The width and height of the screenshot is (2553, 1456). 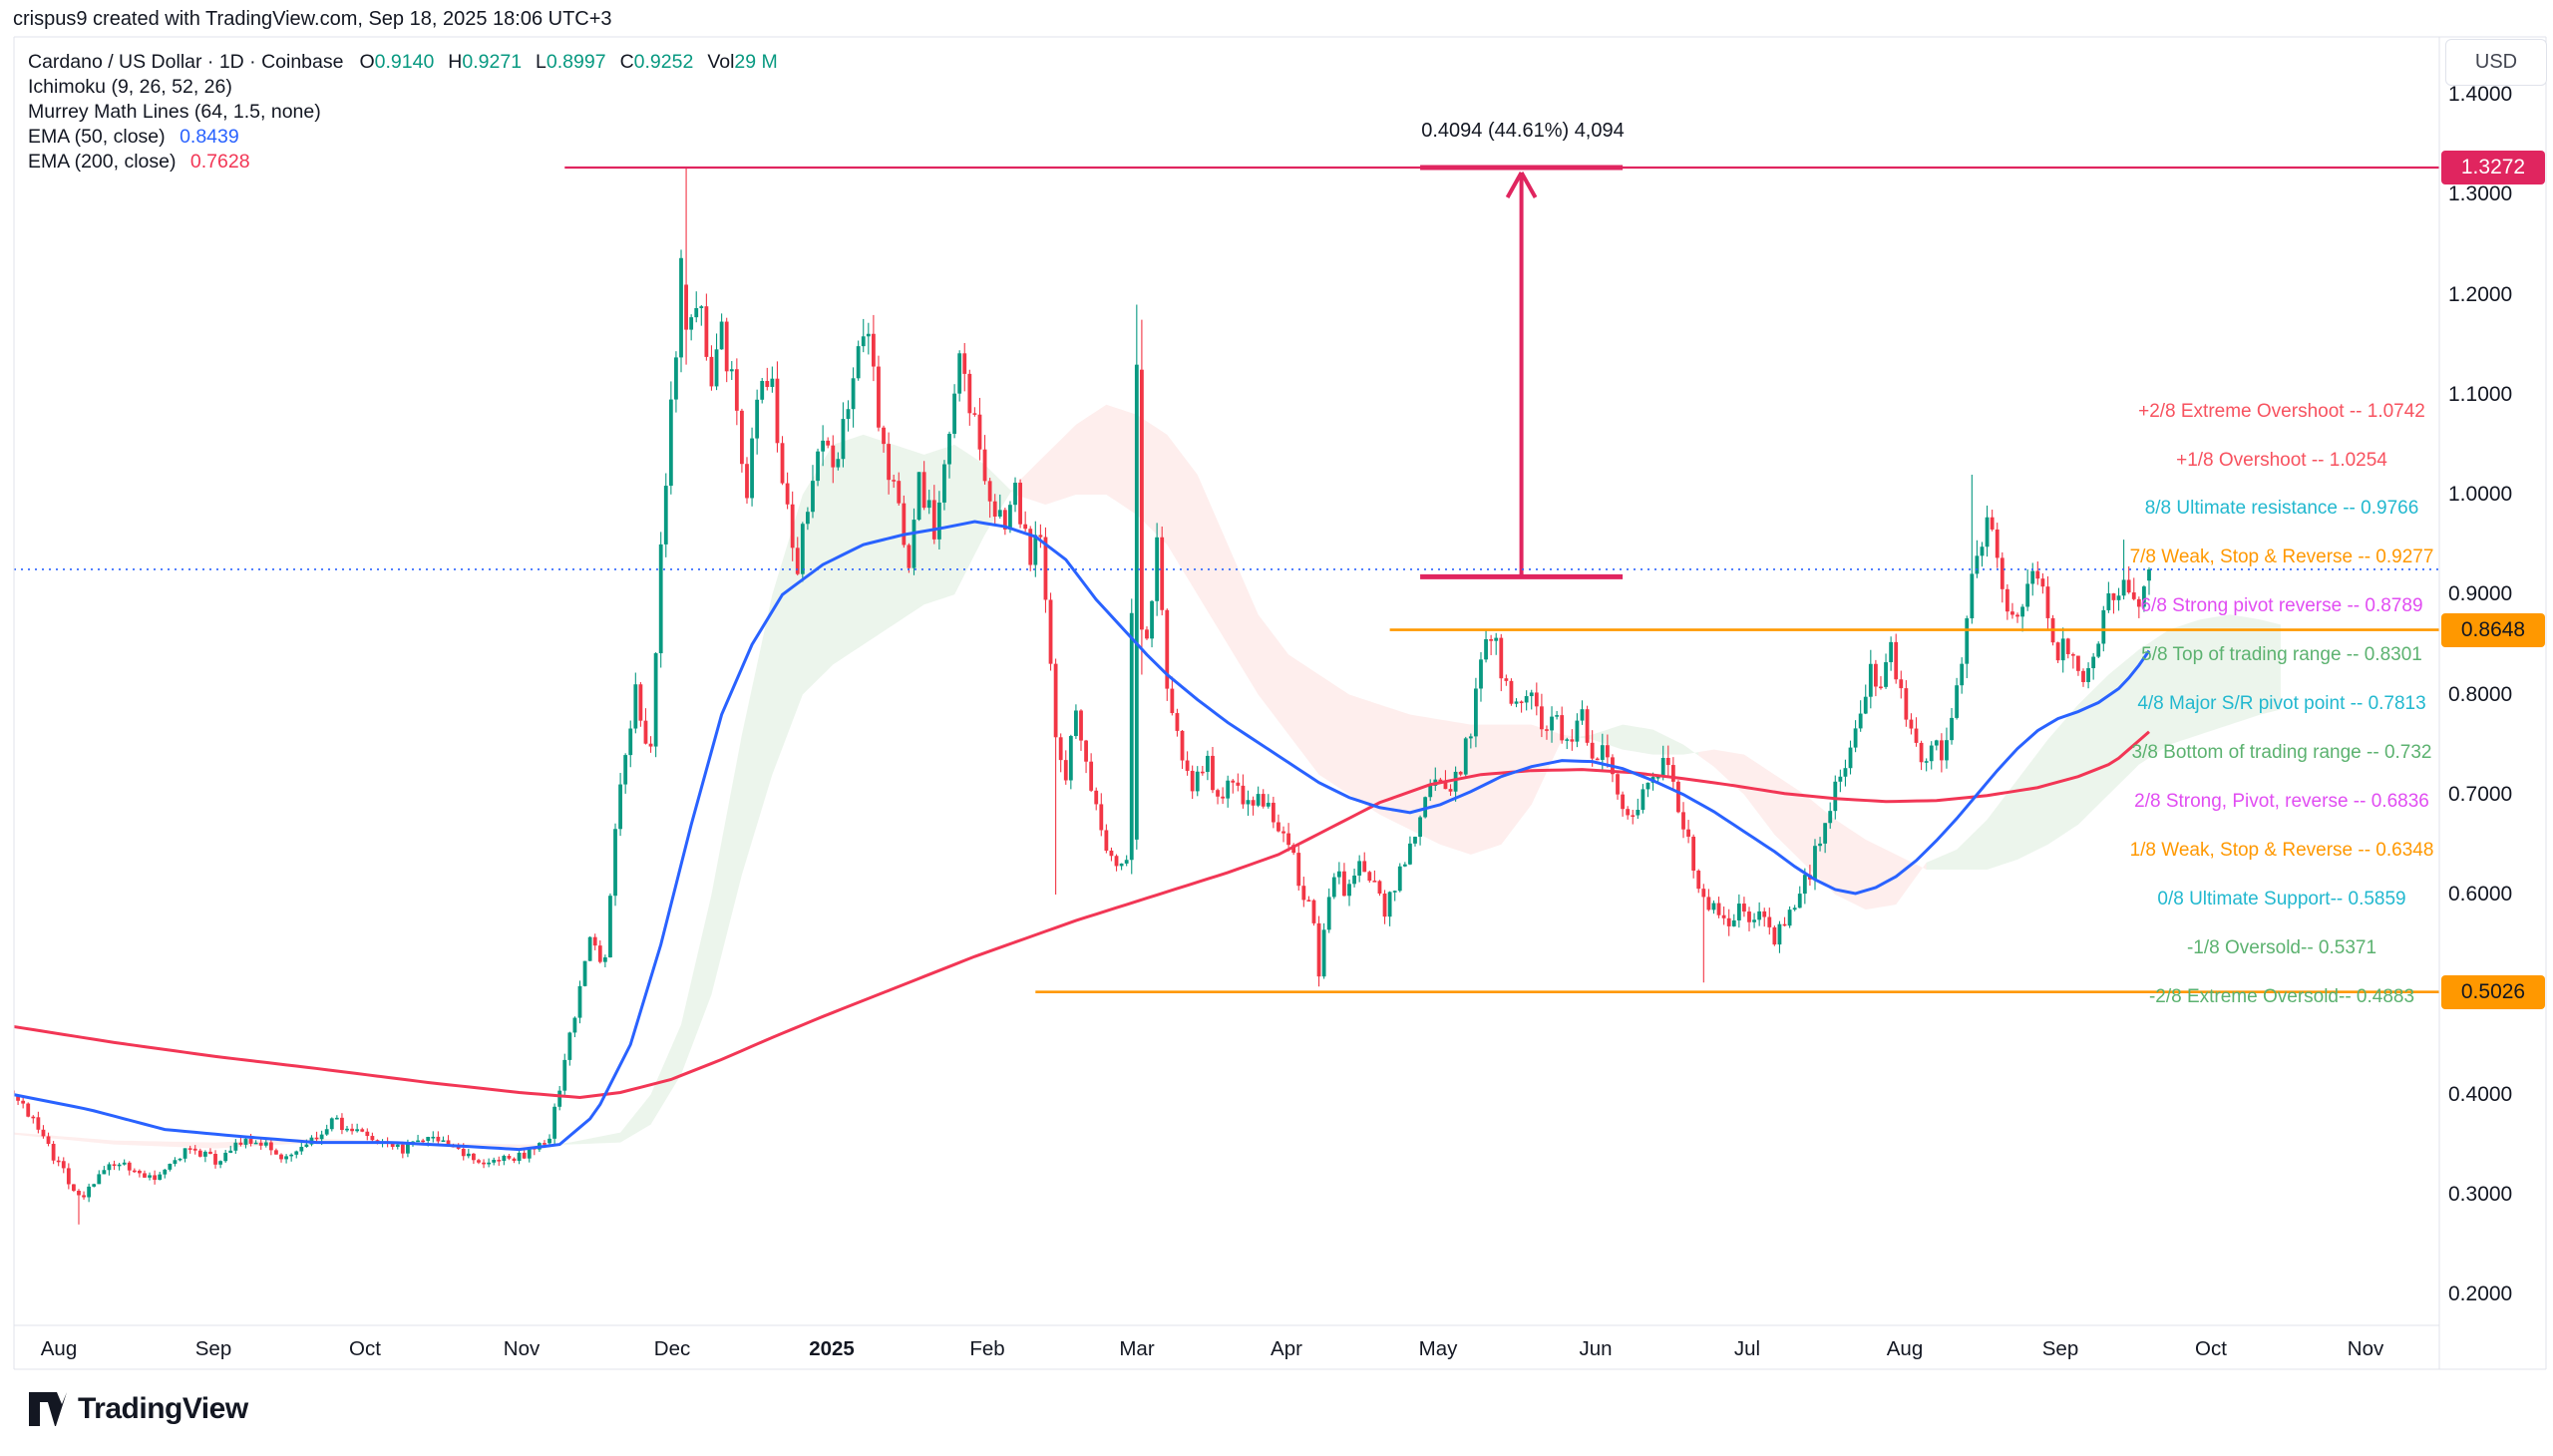 What do you see at coordinates (2481, 1094) in the screenshot?
I see `price-tick-0.4000: 0.4000` at bounding box center [2481, 1094].